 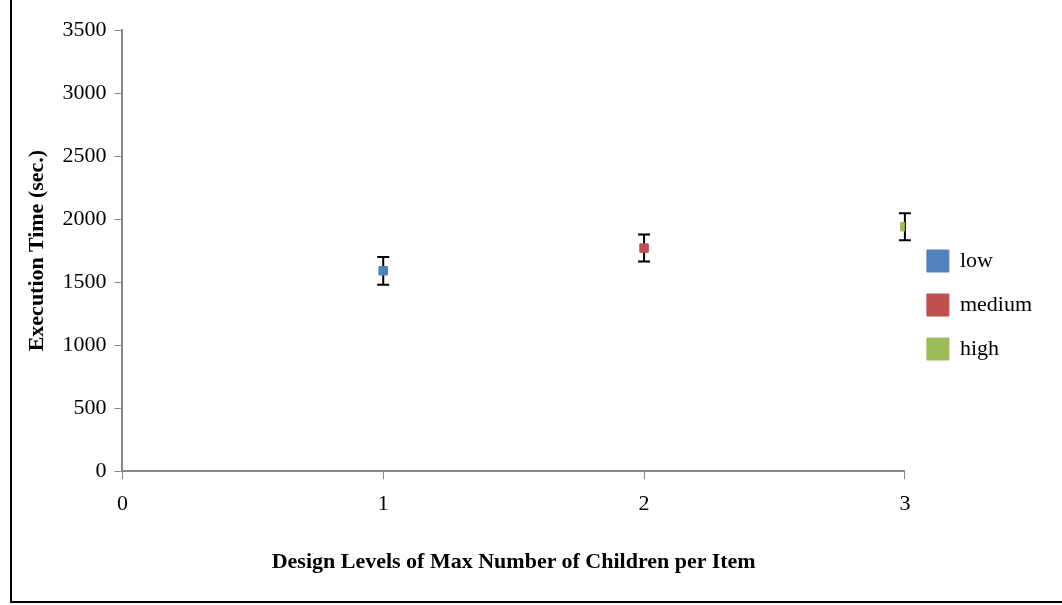 I want to click on x-axis-title: Design Levels of Max Number of Children per Item, so click(x=513, y=561).